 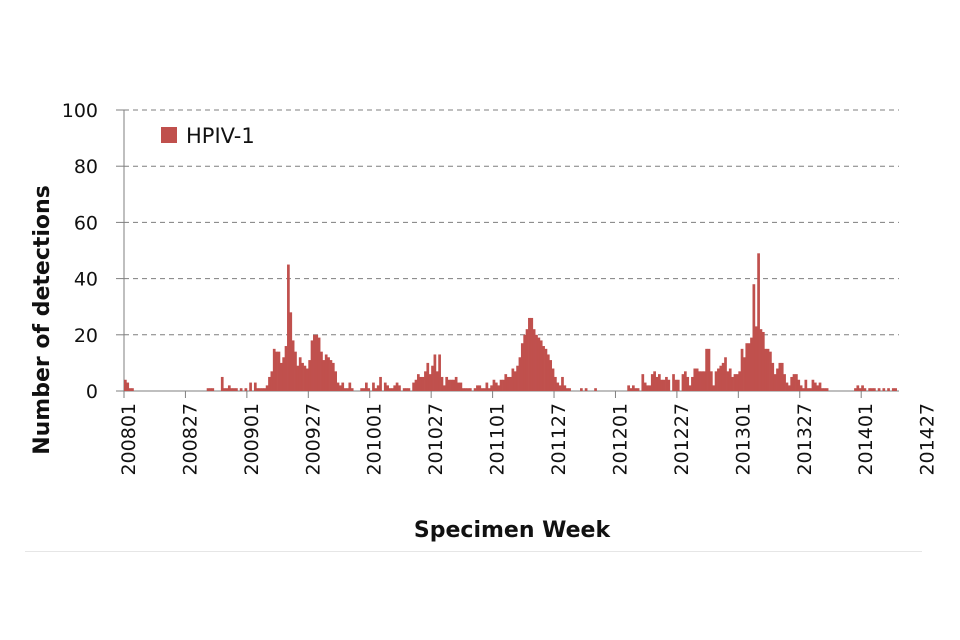 What do you see at coordinates (436, 439) in the screenshot?
I see `x-tick-label: 201027` at bounding box center [436, 439].